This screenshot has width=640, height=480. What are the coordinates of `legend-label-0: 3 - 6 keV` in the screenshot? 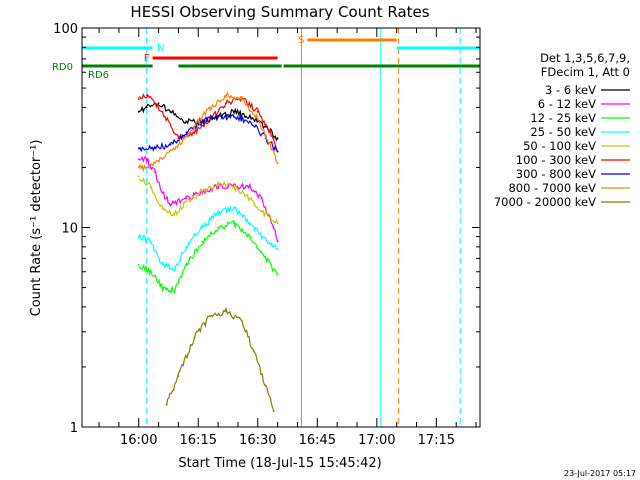 It's located at (570, 90).